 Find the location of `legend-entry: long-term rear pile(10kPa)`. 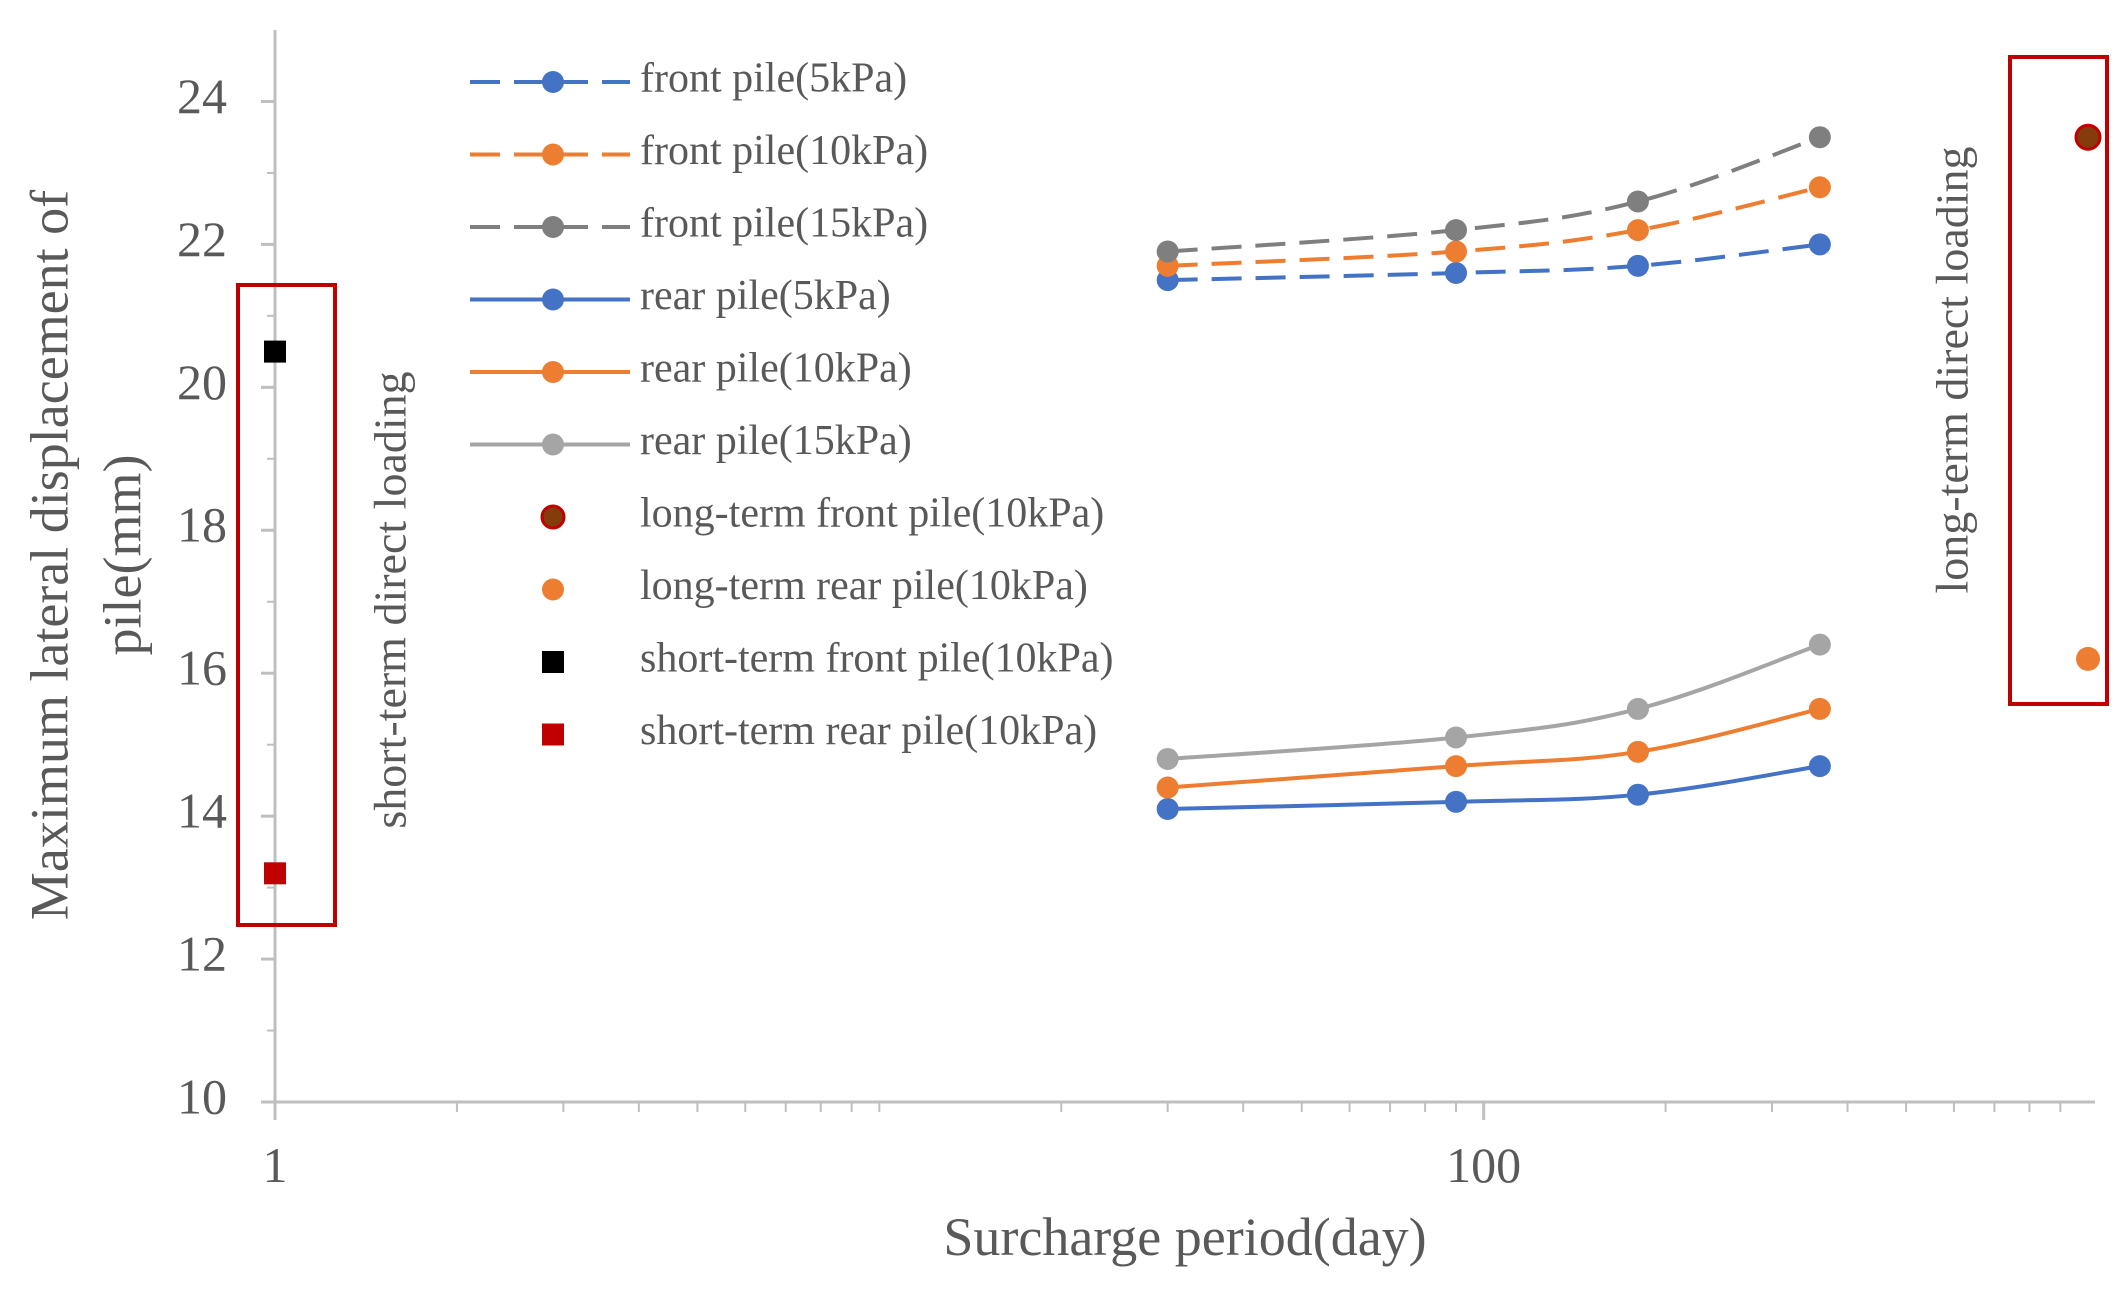

legend-entry: long-term rear pile(10kPa) is located at coordinates (815, 586).